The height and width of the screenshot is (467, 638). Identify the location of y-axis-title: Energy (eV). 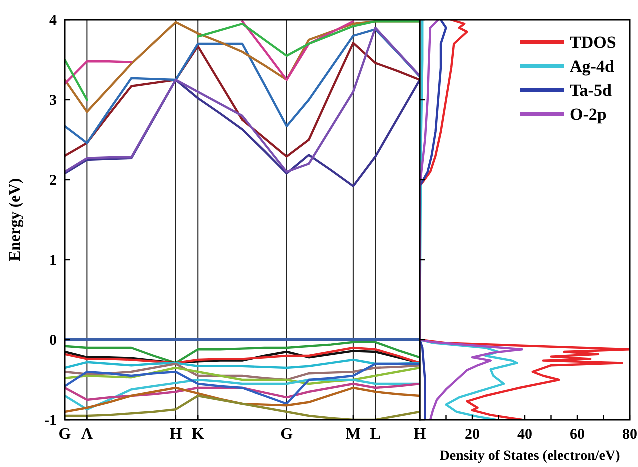
(15, 220).